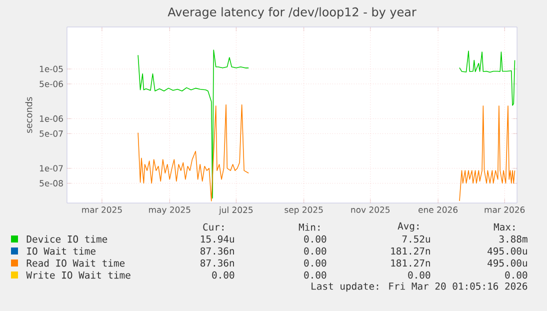 The image size is (547, 311). What do you see at coordinates (78, 275) in the screenshot?
I see `legend-label: Write IO Wait time` at bounding box center [78, 275].